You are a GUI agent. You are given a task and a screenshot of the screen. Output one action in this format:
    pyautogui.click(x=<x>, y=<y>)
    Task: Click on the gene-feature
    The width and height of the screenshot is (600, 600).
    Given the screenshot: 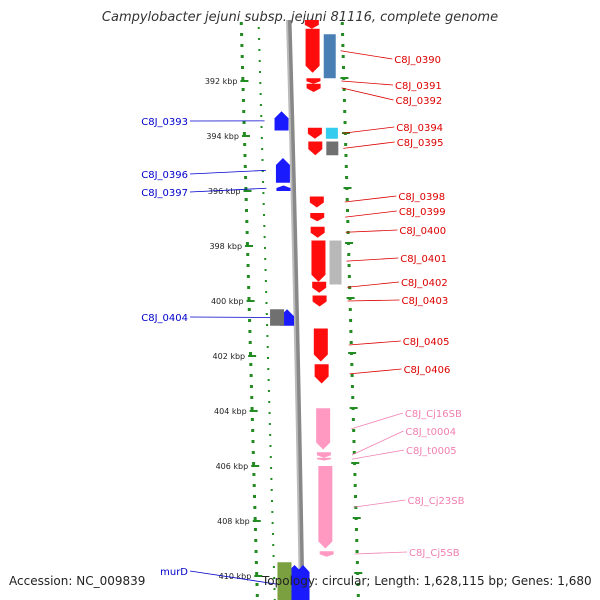 What is the action you would take?
    pyautogui.click(x=311, y=24)
    